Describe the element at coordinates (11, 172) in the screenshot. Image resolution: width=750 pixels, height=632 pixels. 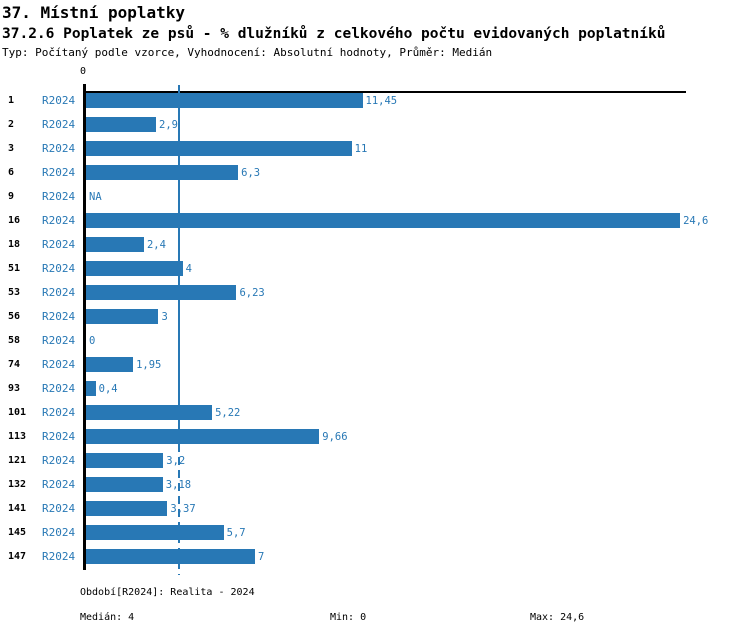
I see `row-category-label: 6` at that location.